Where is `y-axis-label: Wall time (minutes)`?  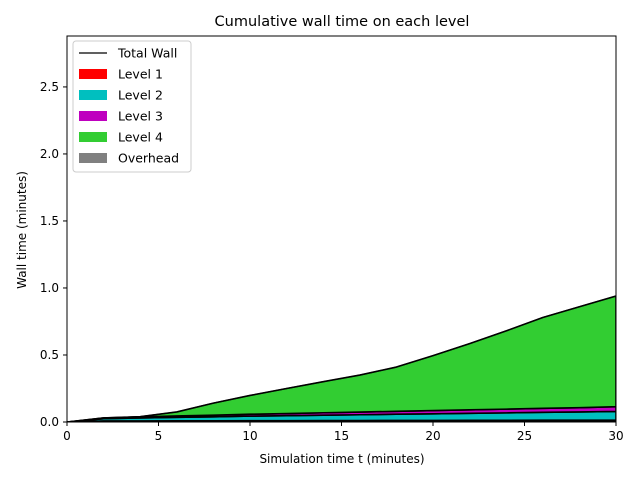 y-axis-label: Wall time (minutes) is located at coordinates (22, 230).